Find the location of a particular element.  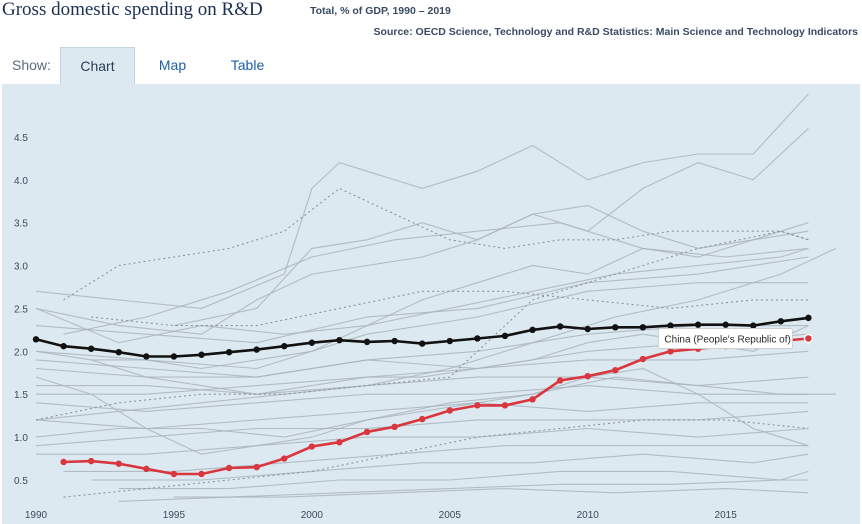

x-tick-label: 2010 is located at coordinates (588, 515).